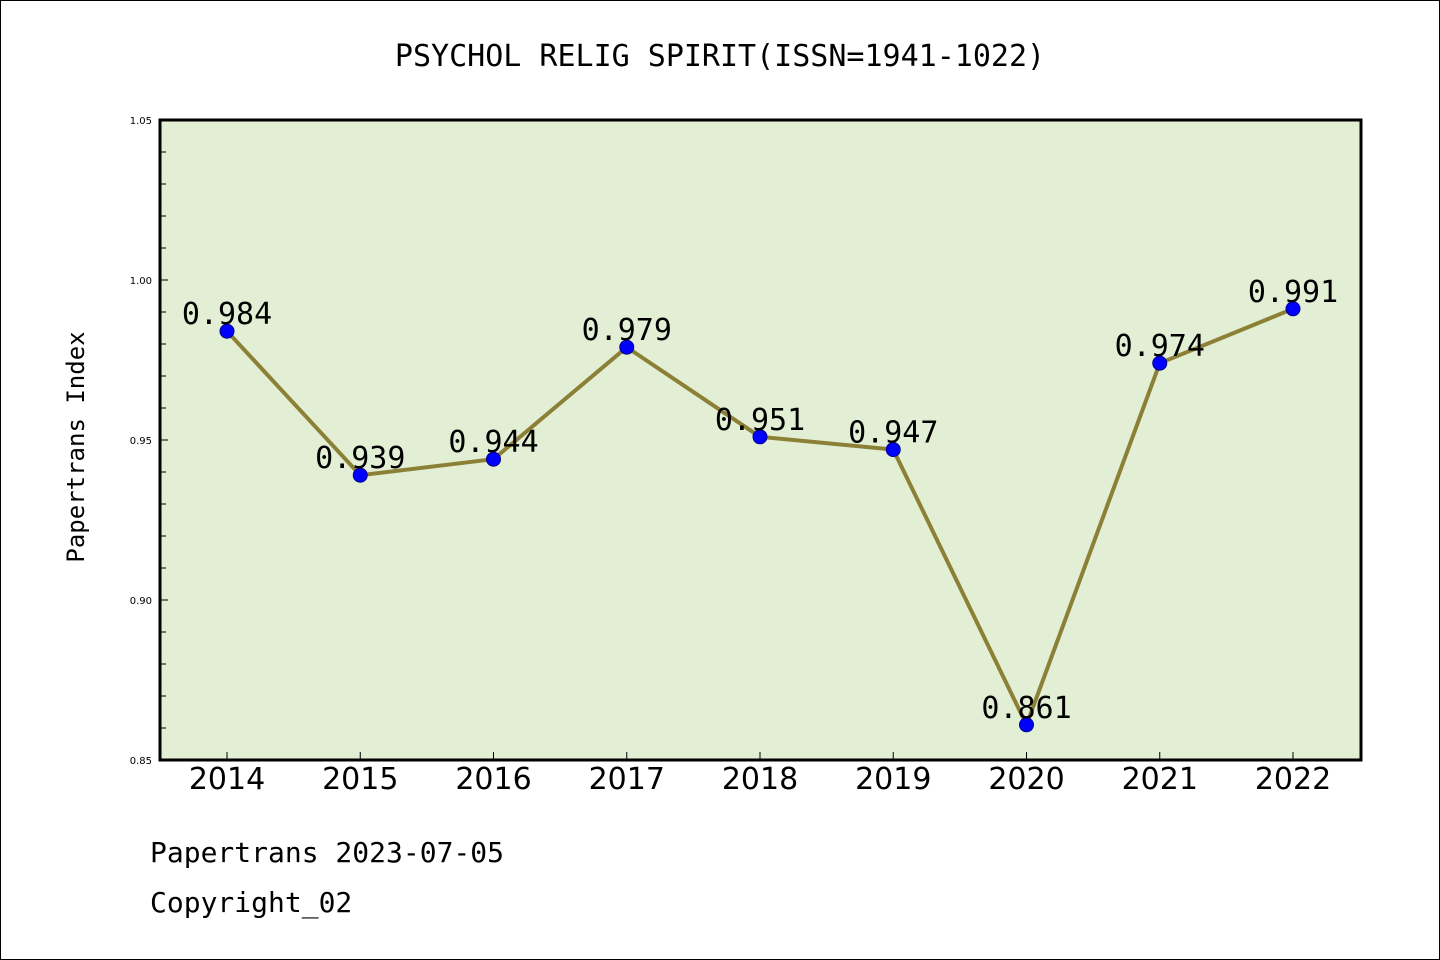 Image resolution: width=1440 pixels, height=960 pixels. What do you see at coordinates (760, 779) in the screenshot?
I see `x-tick-label: 2018` at bounding box center [760, 779].